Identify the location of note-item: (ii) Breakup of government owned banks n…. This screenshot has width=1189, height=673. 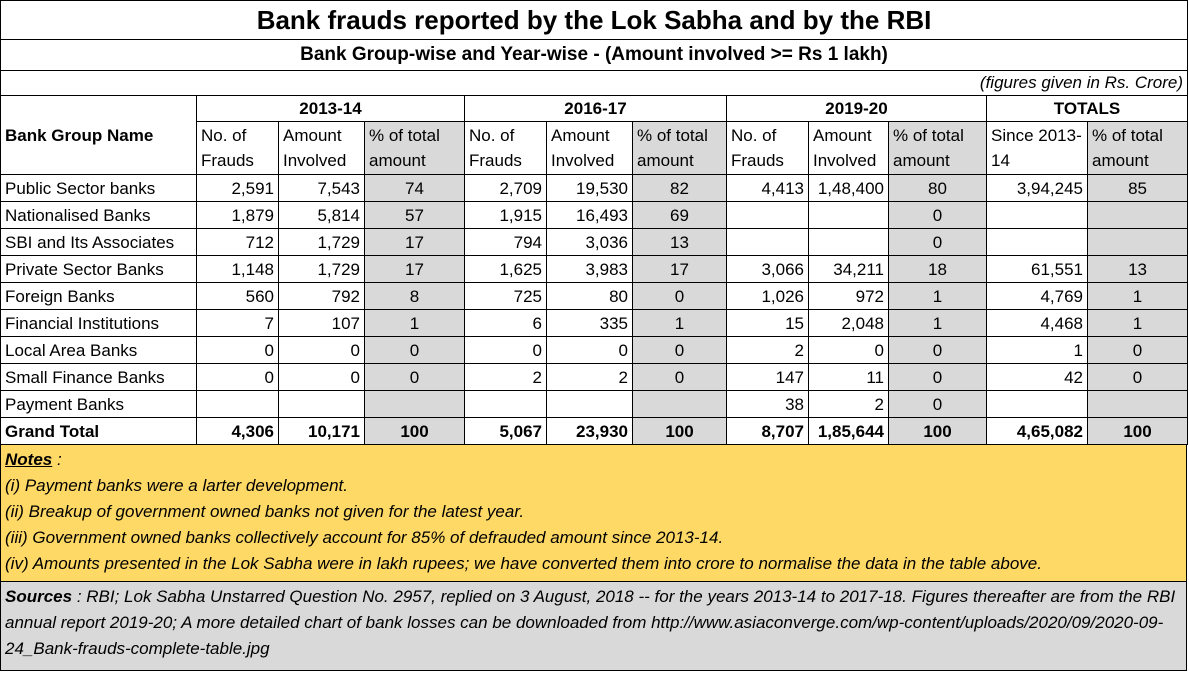
(265, 511).